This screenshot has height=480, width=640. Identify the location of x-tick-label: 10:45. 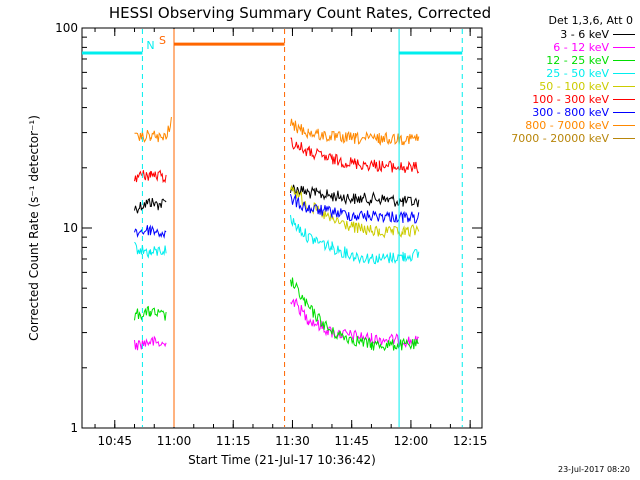
(114, 441).